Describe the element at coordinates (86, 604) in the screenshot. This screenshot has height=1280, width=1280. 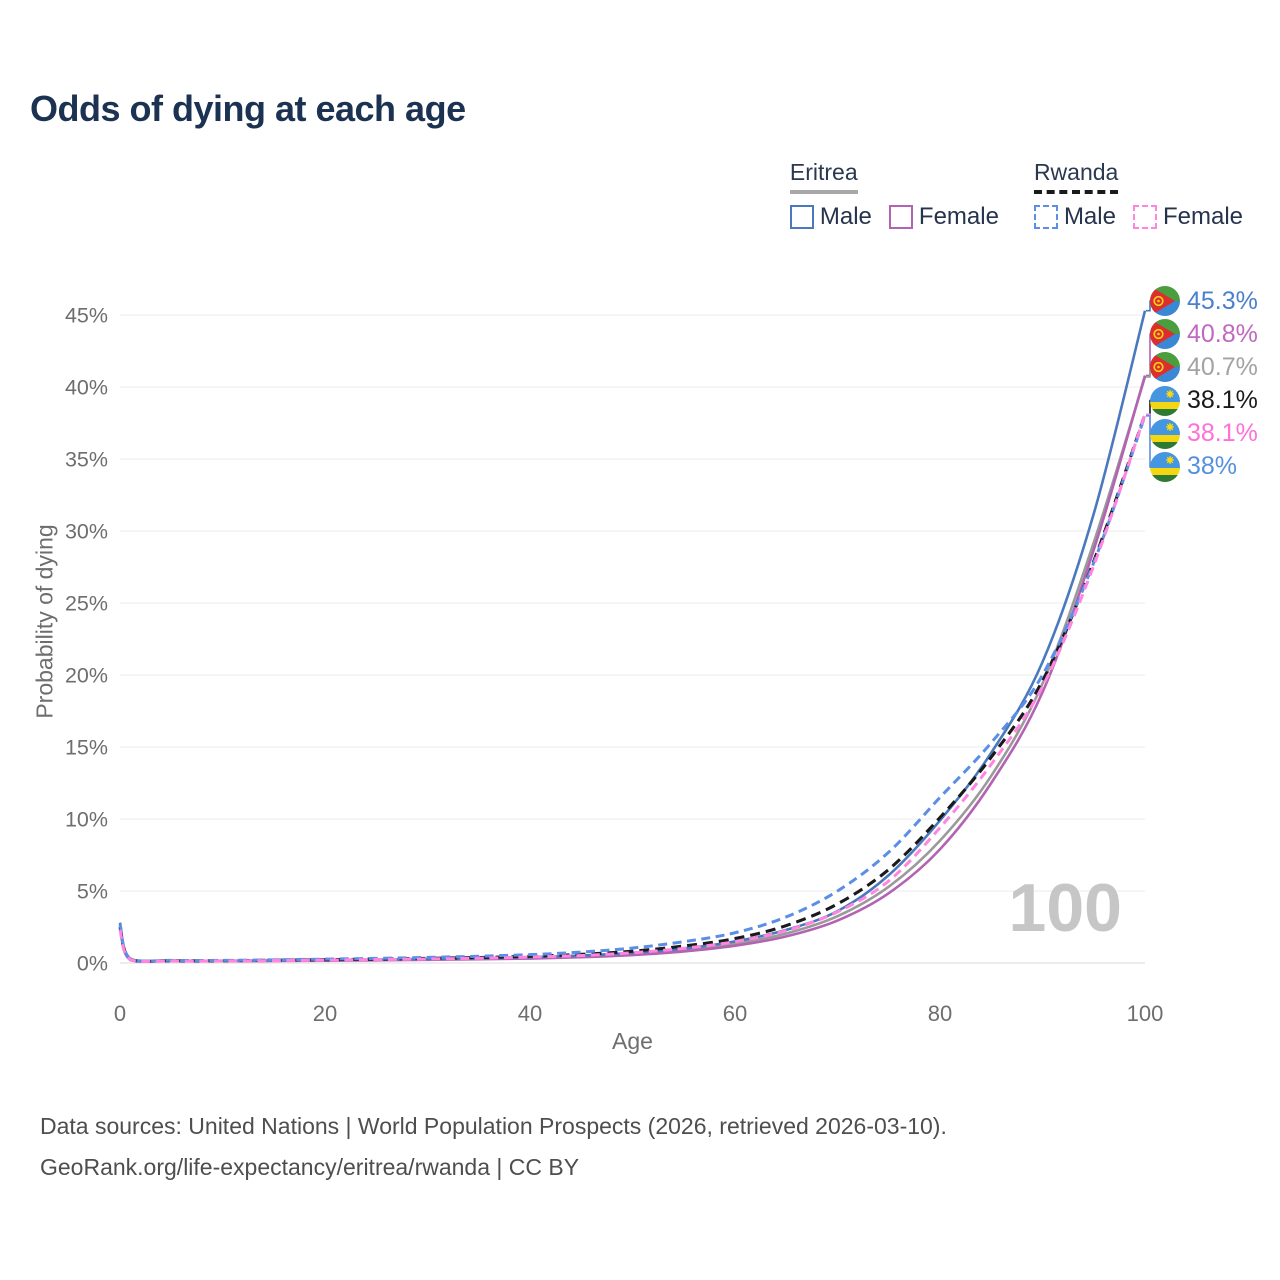
I see `y-tick-label: 25%` at that location.